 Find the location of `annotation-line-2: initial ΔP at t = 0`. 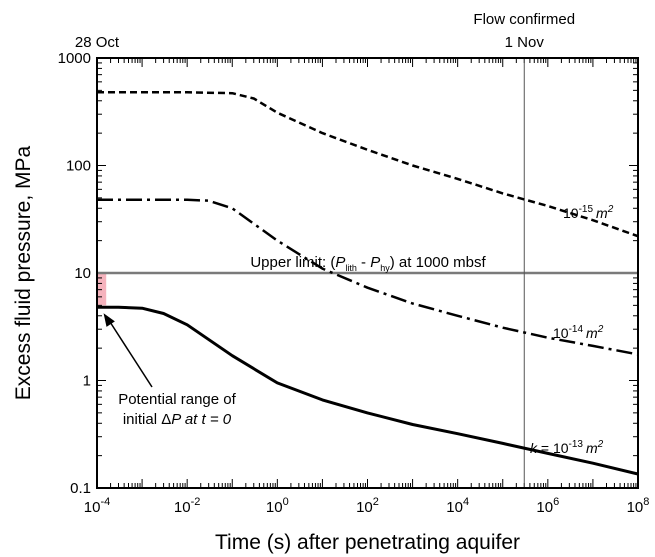

annotation-line-2: initial ΔP at t = 0 is located at coordinates (177, 419).